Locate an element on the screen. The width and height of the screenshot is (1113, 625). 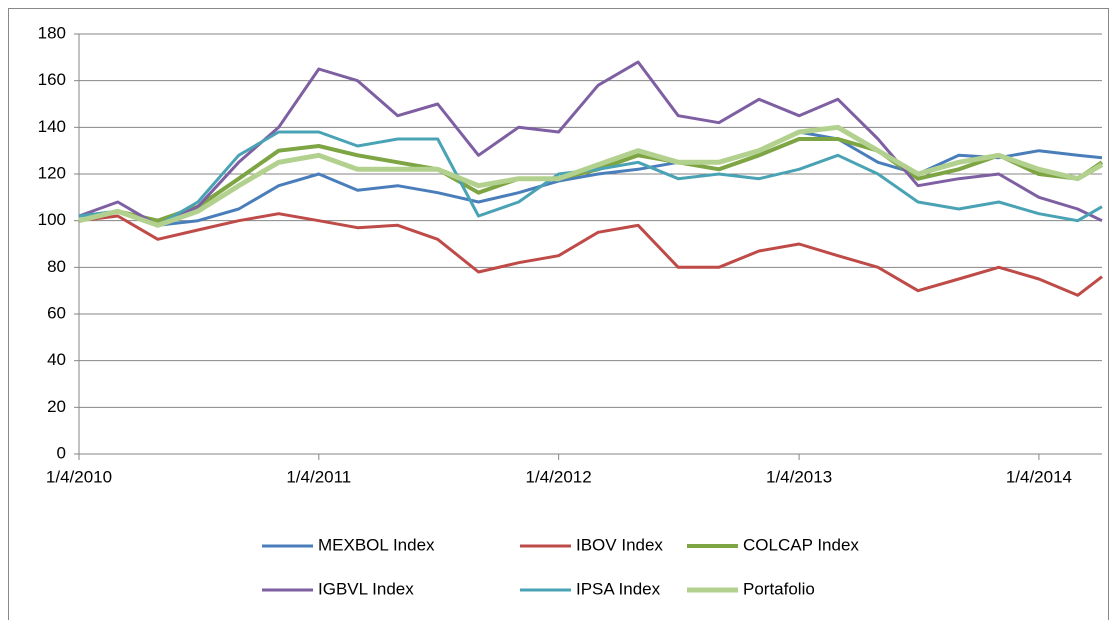
legend-label: IGBVL Index is located at coordinates (366, 588).